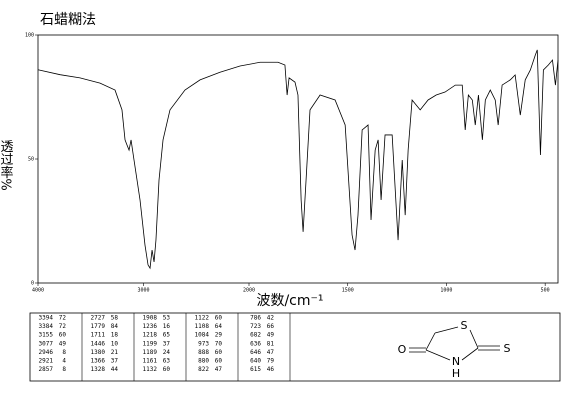 The width and height of the screenshot is (570, 407). What do you see at coordinates (98, 335) in the screenshot?
I see `wavenumber-cell: 1711` at bounding box center [98, 335].